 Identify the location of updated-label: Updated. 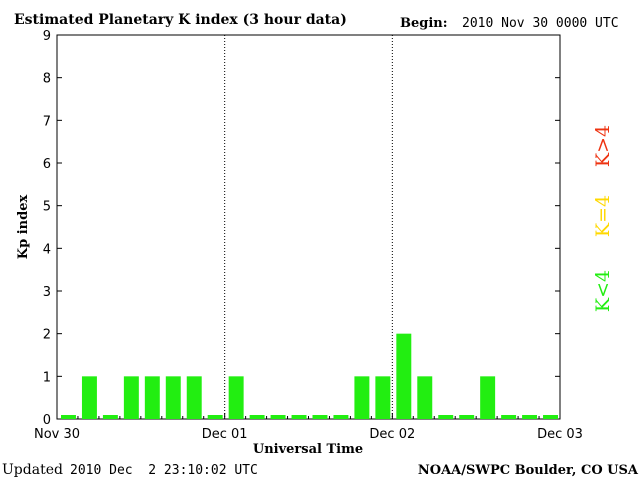
(32, 470).